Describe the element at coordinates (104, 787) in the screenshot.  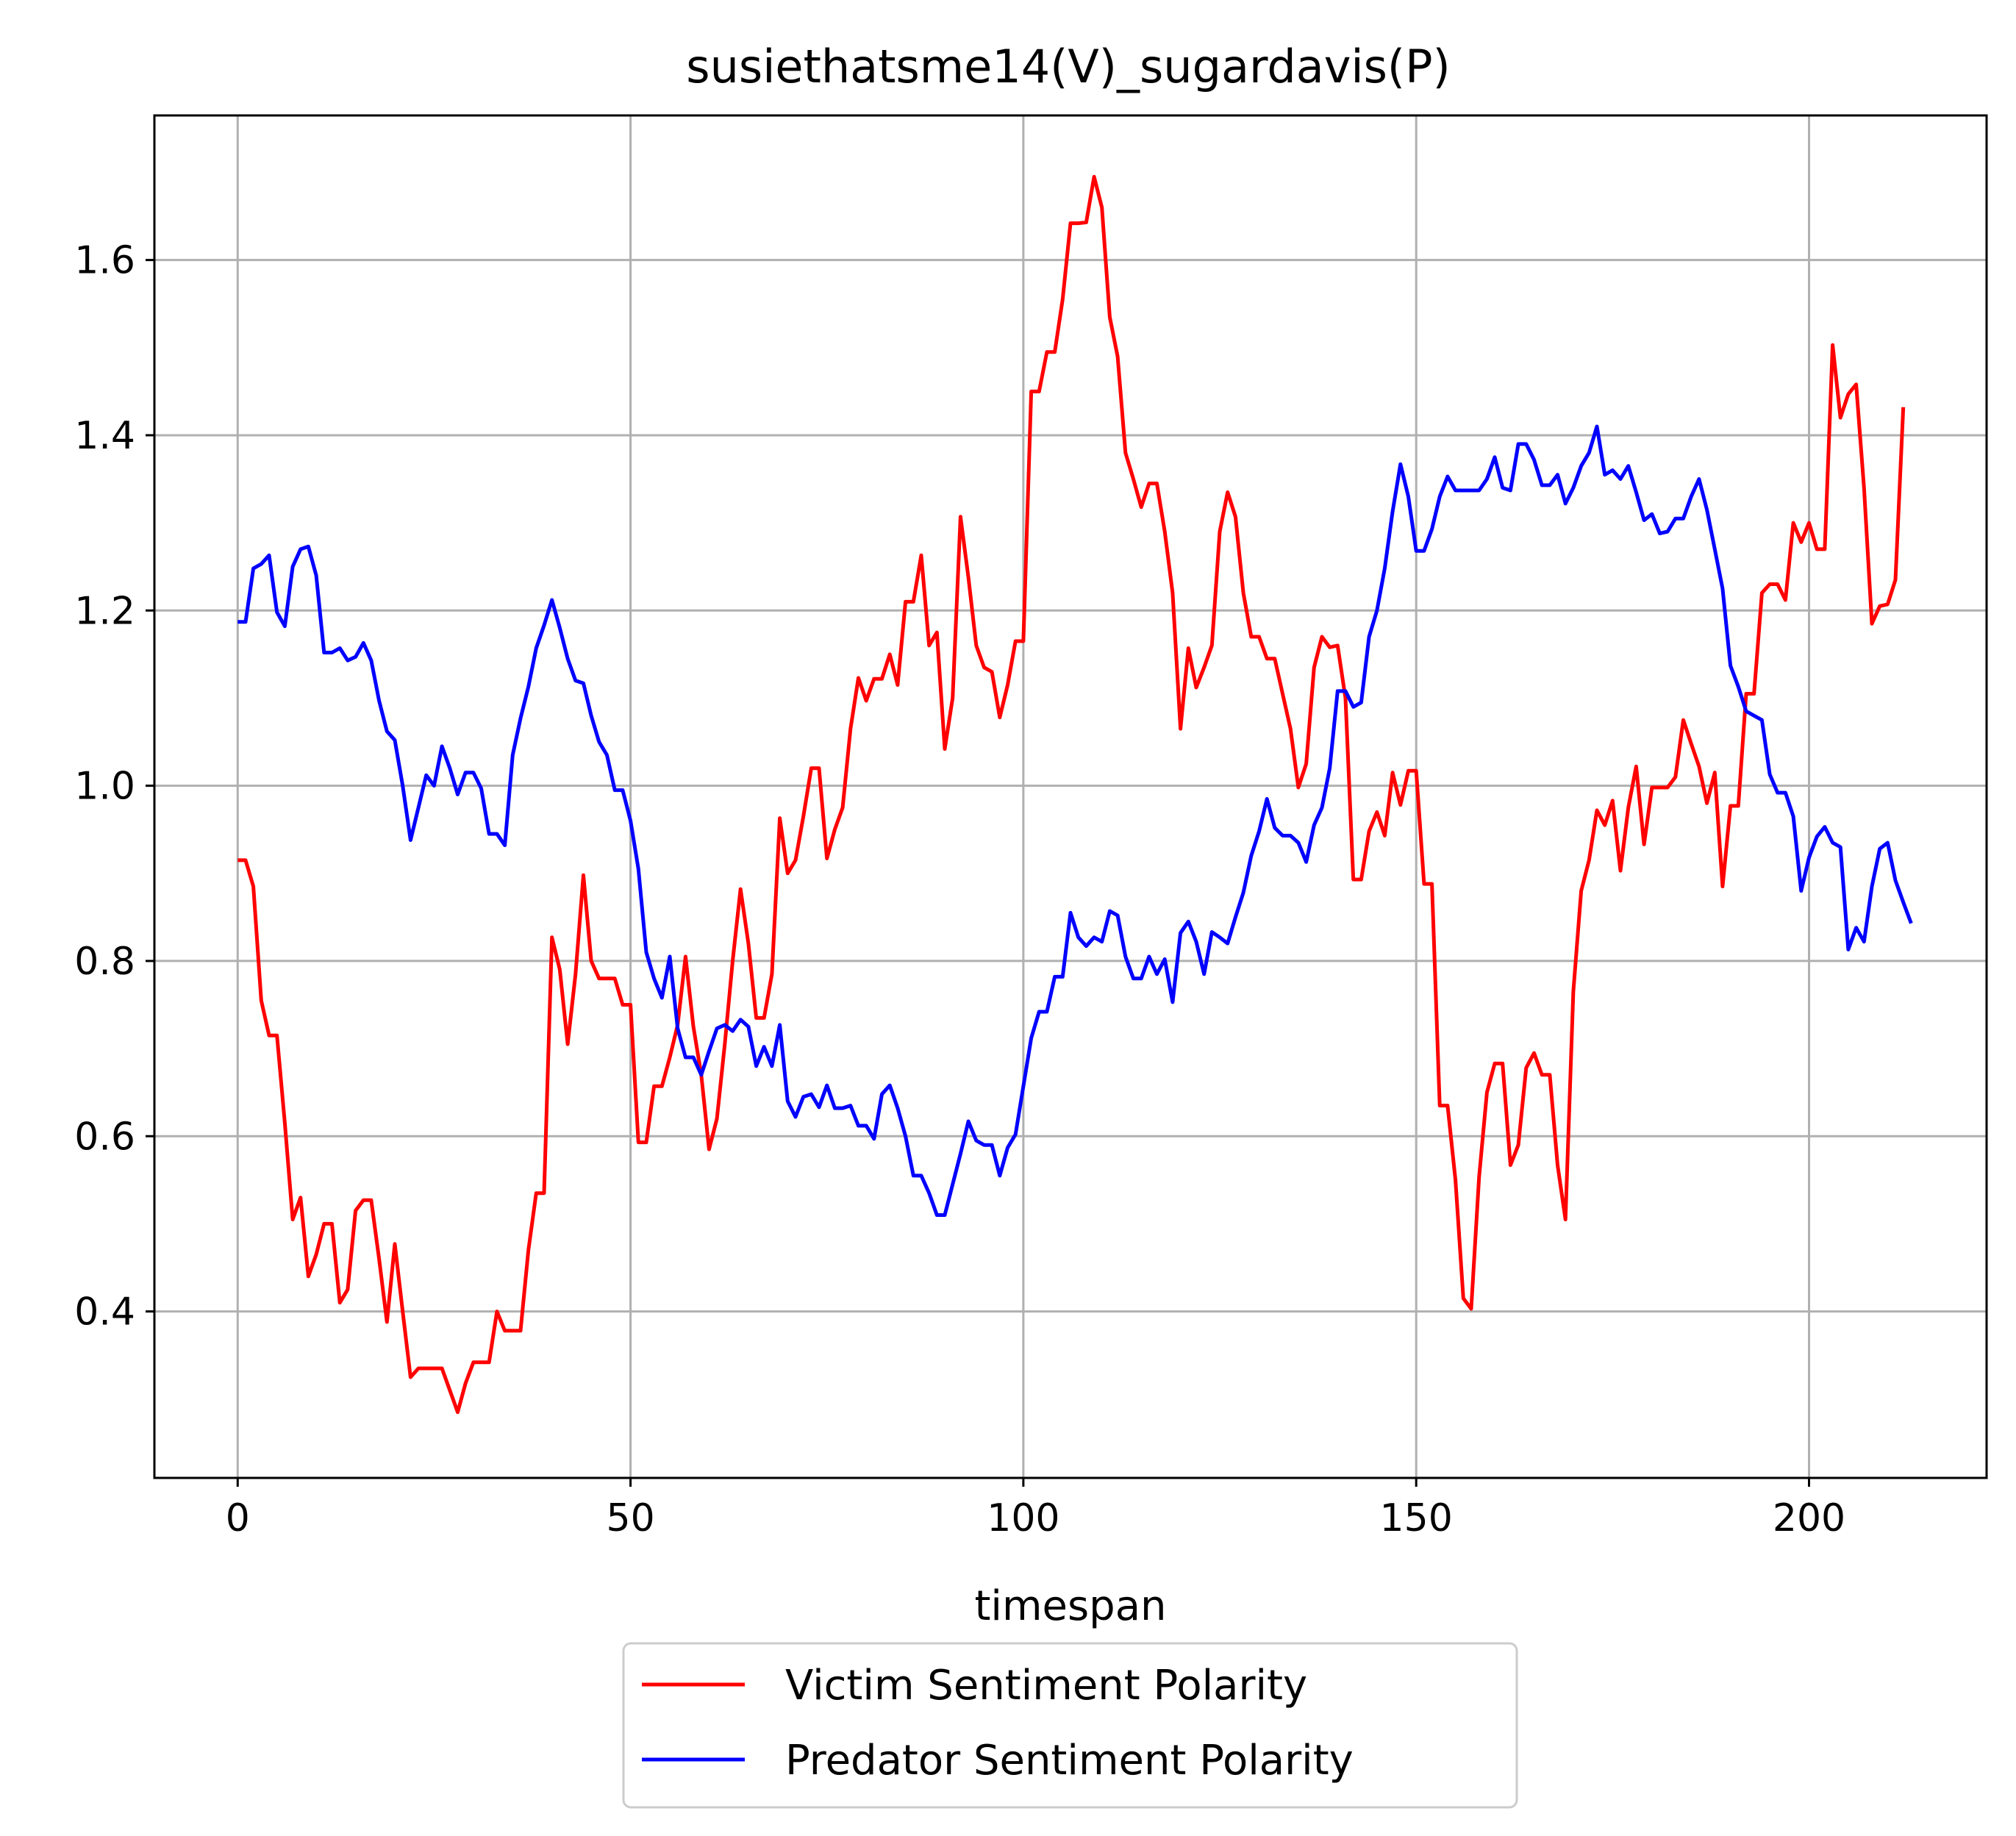
I see `y-tick-label: 1.0` at that location.